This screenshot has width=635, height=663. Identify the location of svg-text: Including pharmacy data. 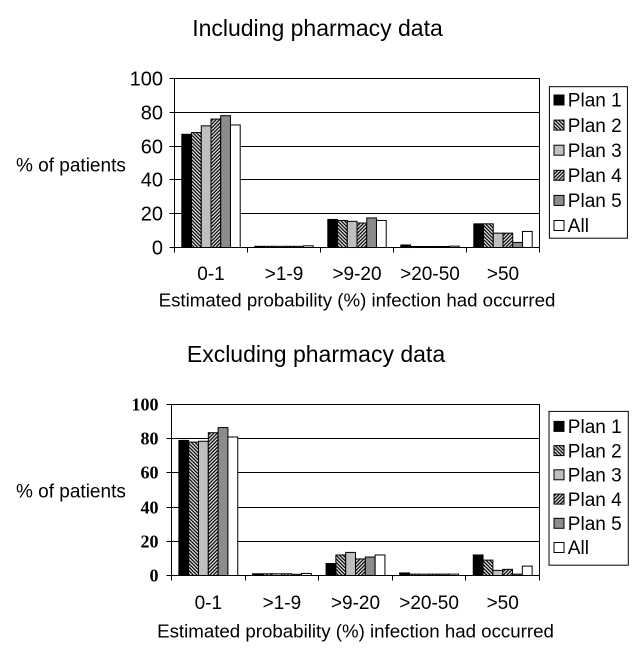
(317, 28).